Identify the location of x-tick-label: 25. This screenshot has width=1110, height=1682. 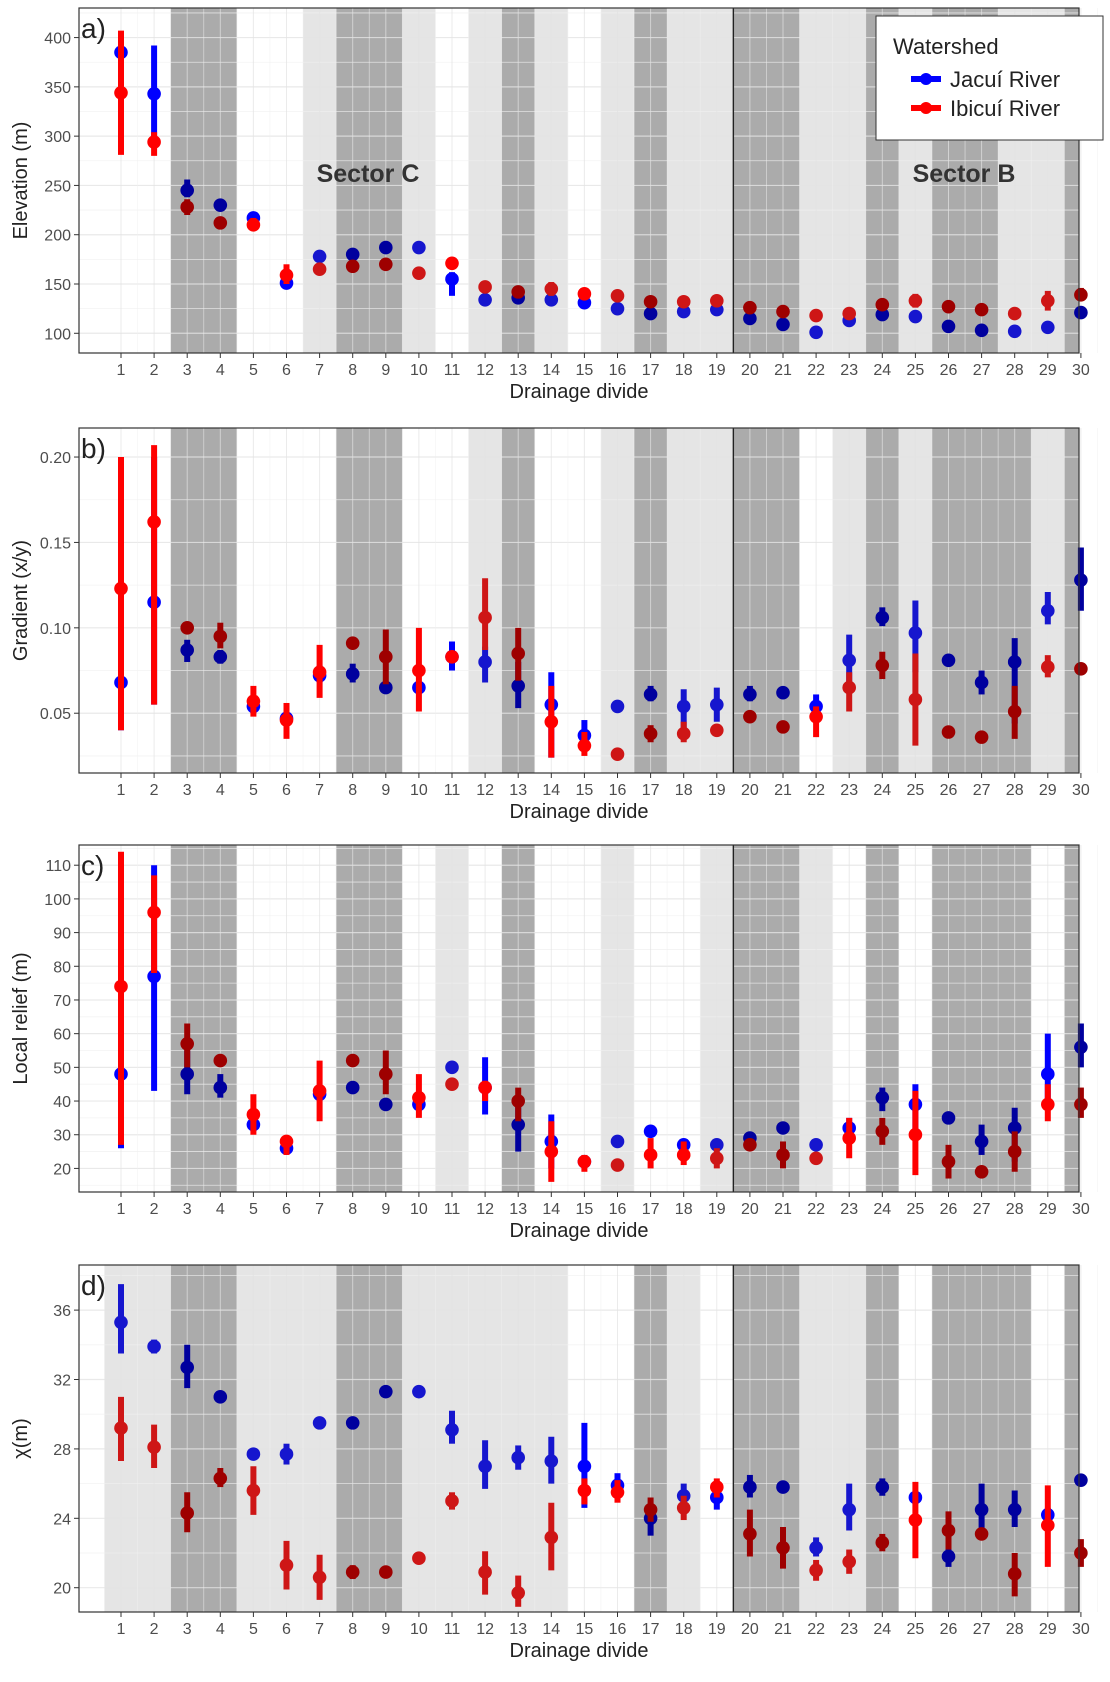
(916, 370).